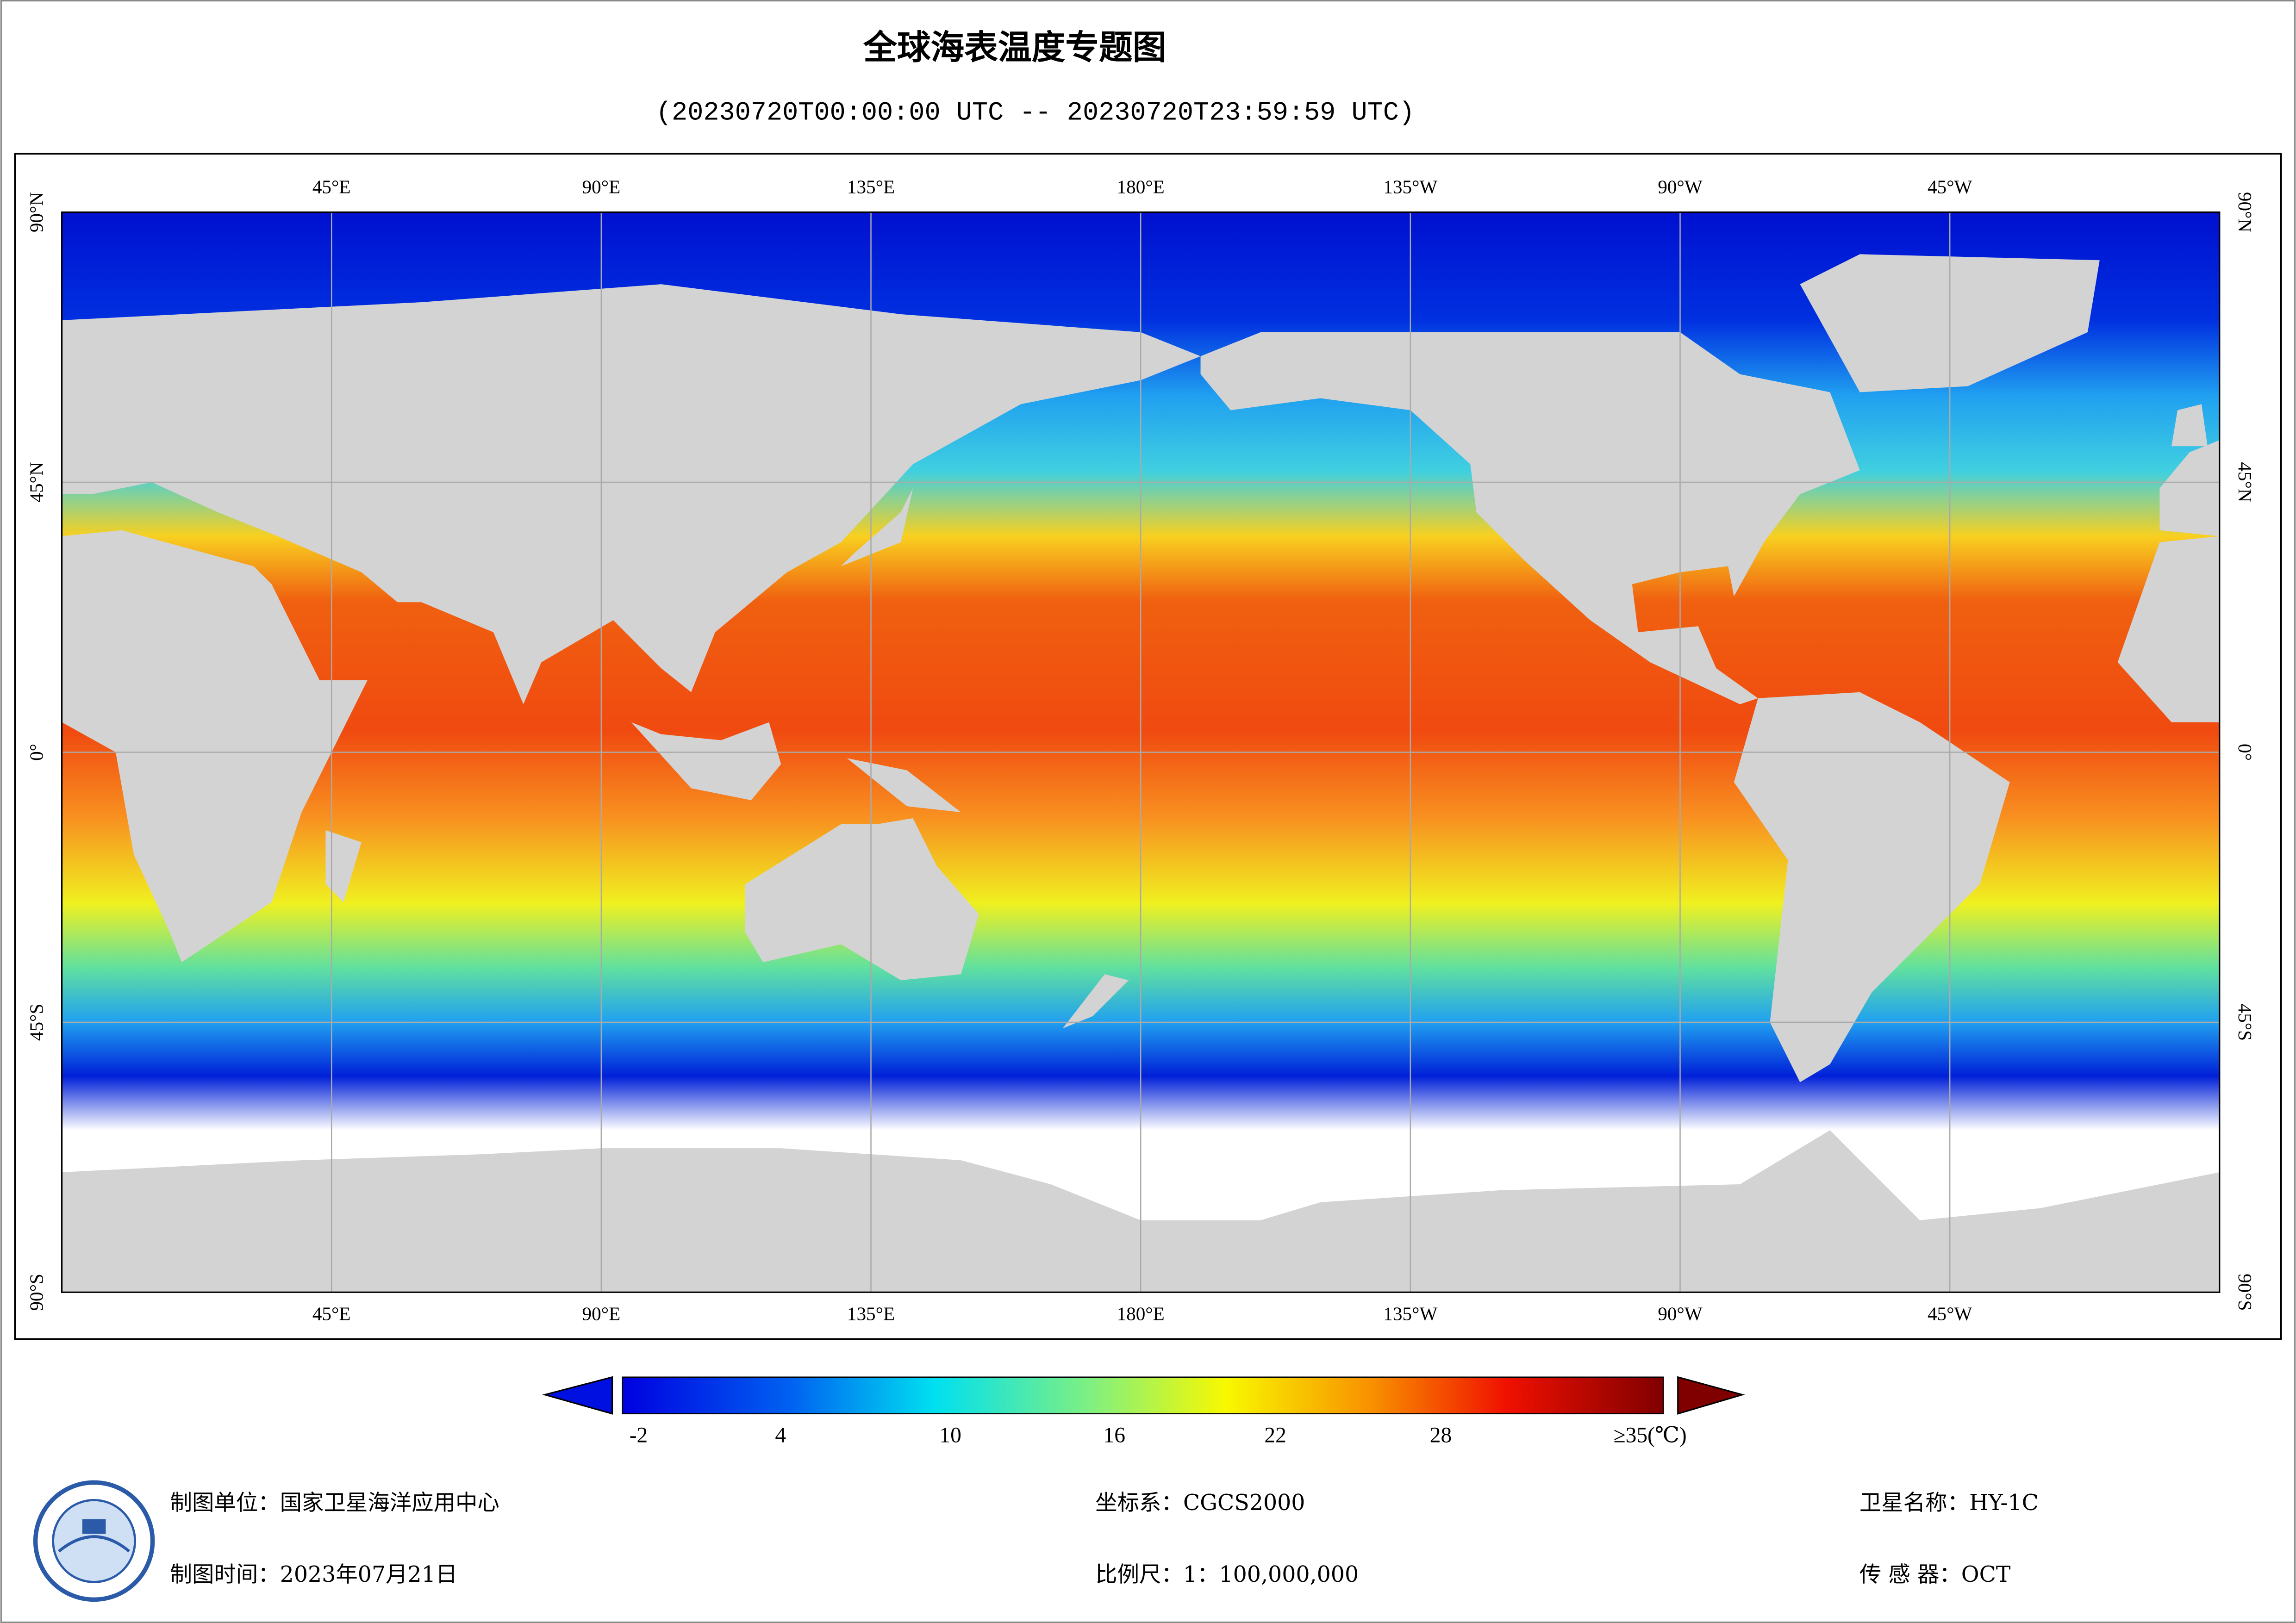 The image size is (2296, 1623). I want to click on colorbar-label: 28, so click(1441, 1435).